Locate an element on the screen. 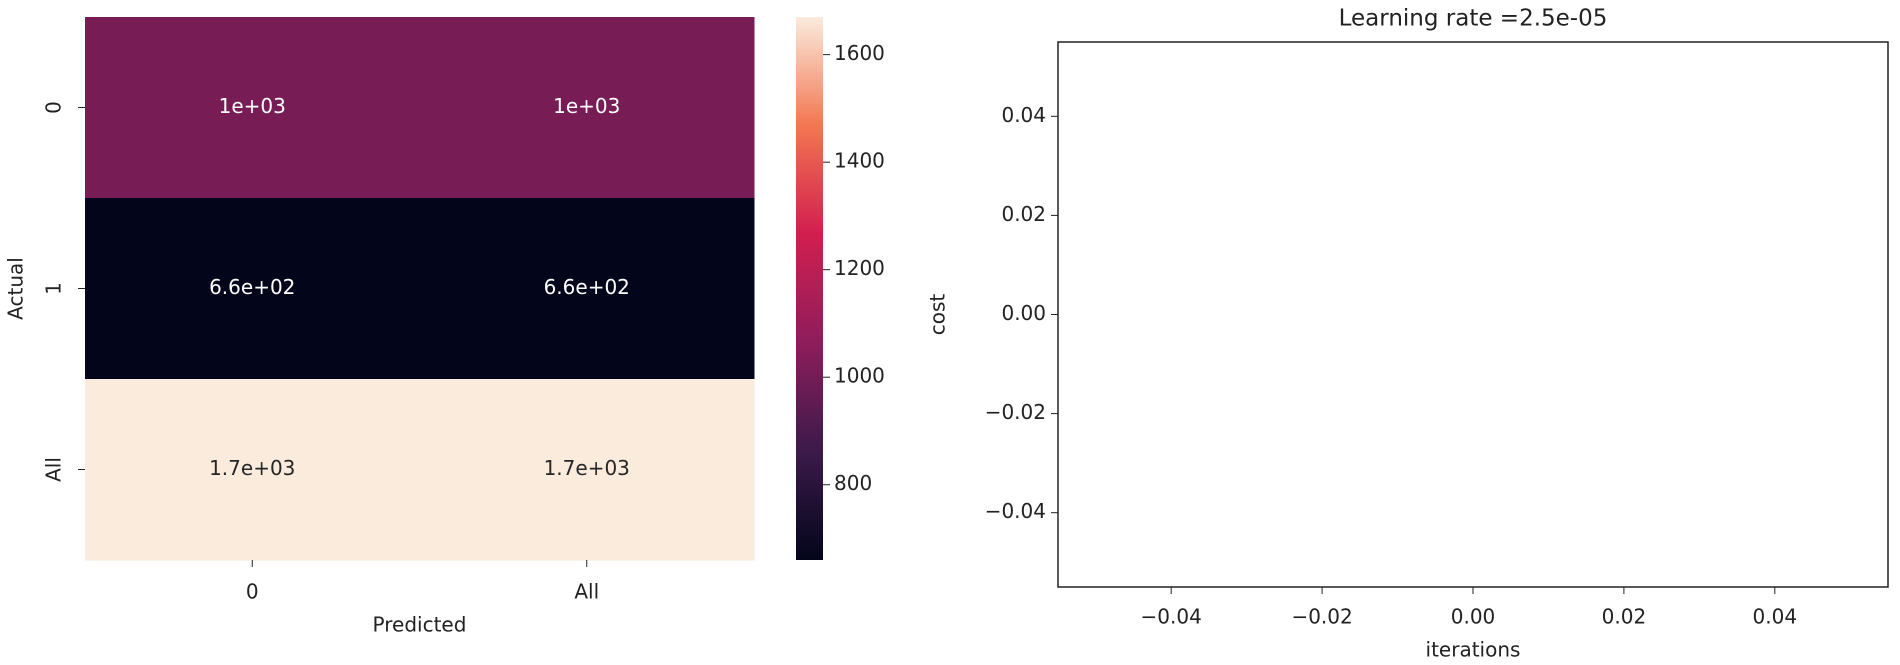 The image size is (1900, 665). x-tick-label: 0.00 is located at coordinates (1473, 617).